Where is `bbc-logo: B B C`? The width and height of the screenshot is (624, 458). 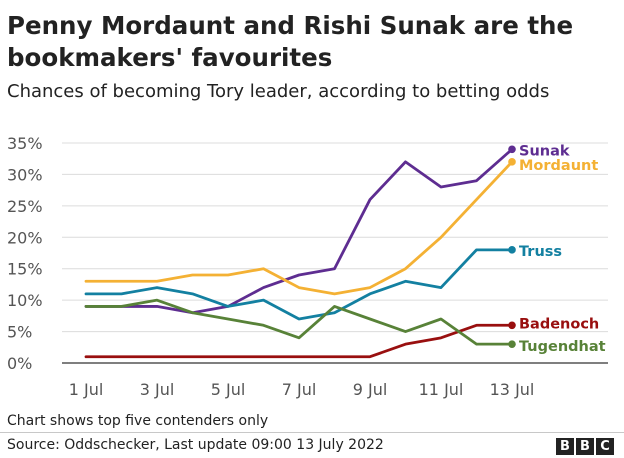 bbc-logo: B B C is located at coordinates (585, 446).